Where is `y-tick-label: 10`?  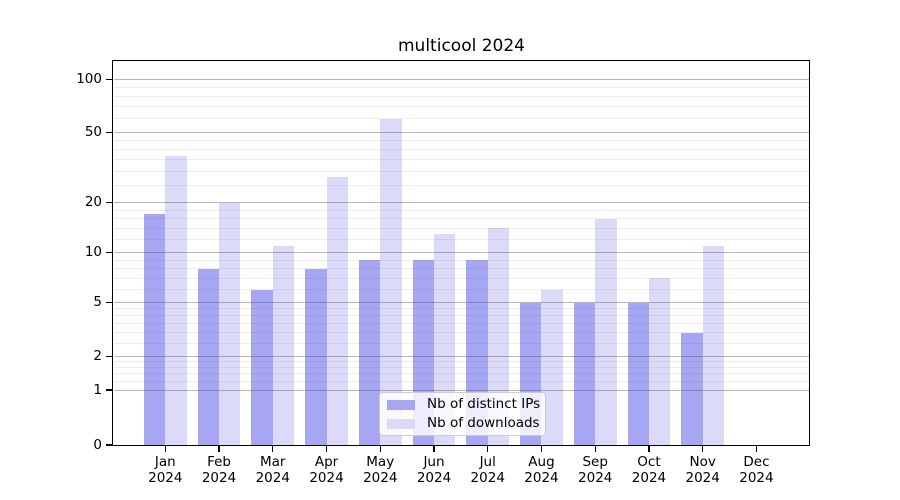
y-tick-label: 10 is located at coordinates (93, 252).